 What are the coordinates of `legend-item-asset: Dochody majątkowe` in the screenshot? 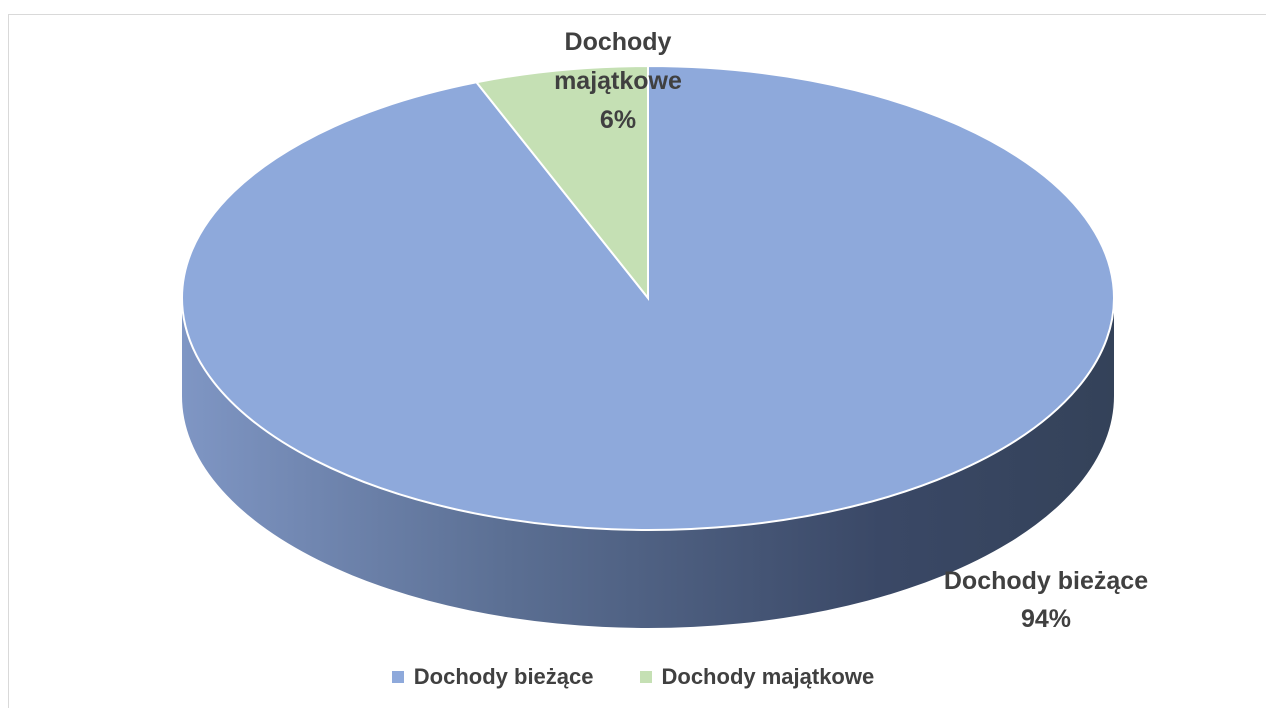 It's located at (757, 677).